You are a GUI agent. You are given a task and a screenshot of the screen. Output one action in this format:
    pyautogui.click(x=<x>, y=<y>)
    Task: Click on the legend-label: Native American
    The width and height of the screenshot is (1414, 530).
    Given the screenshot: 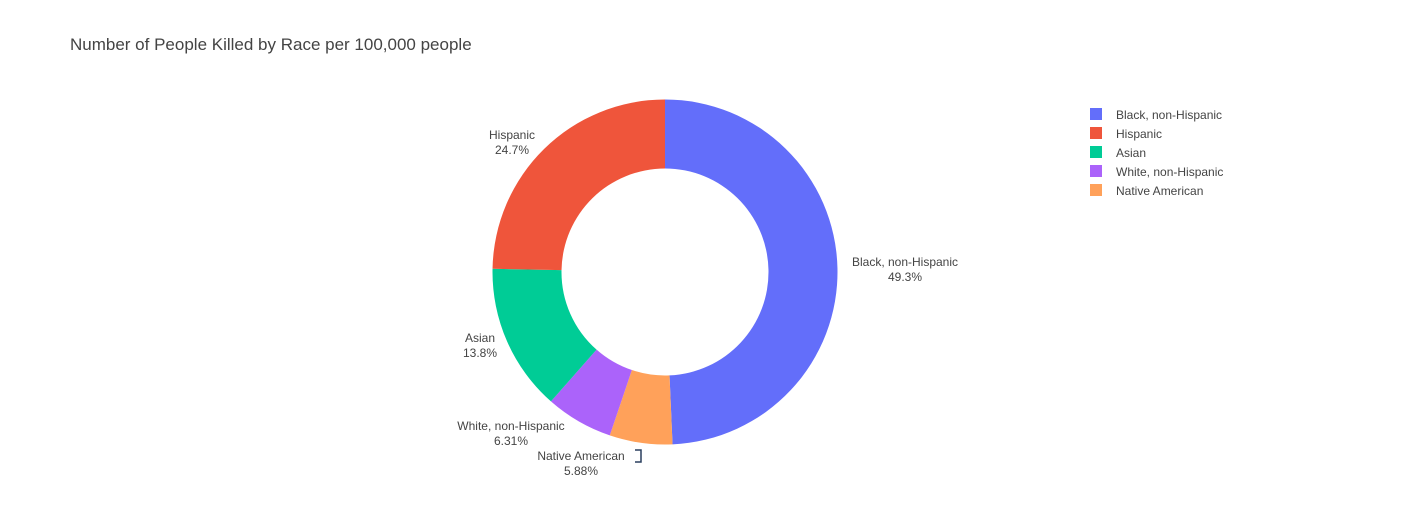 What is the action you would take?
    pyautogui.click(x=1159, y=191)
    